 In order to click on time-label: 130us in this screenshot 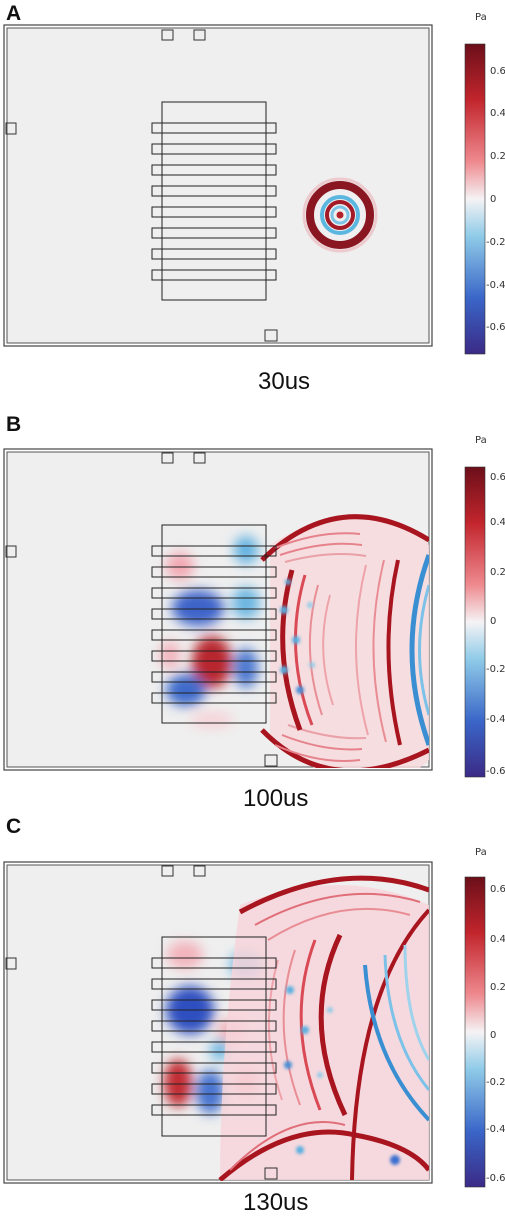, I will do `click(275, 1202)`.